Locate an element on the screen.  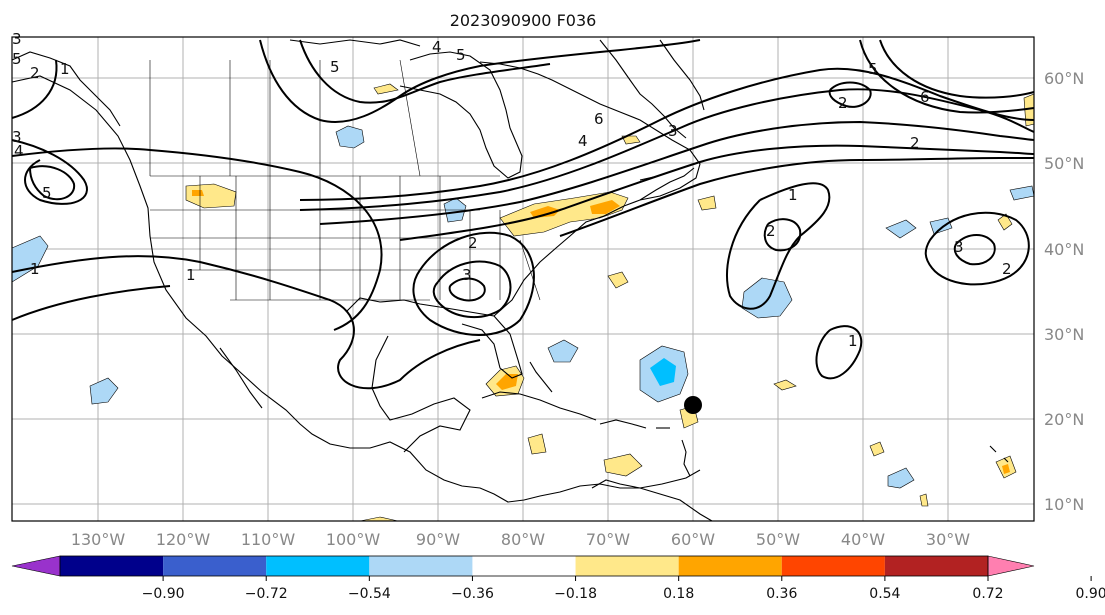
lon-label: 100°W is located at coordinates (353, 539).